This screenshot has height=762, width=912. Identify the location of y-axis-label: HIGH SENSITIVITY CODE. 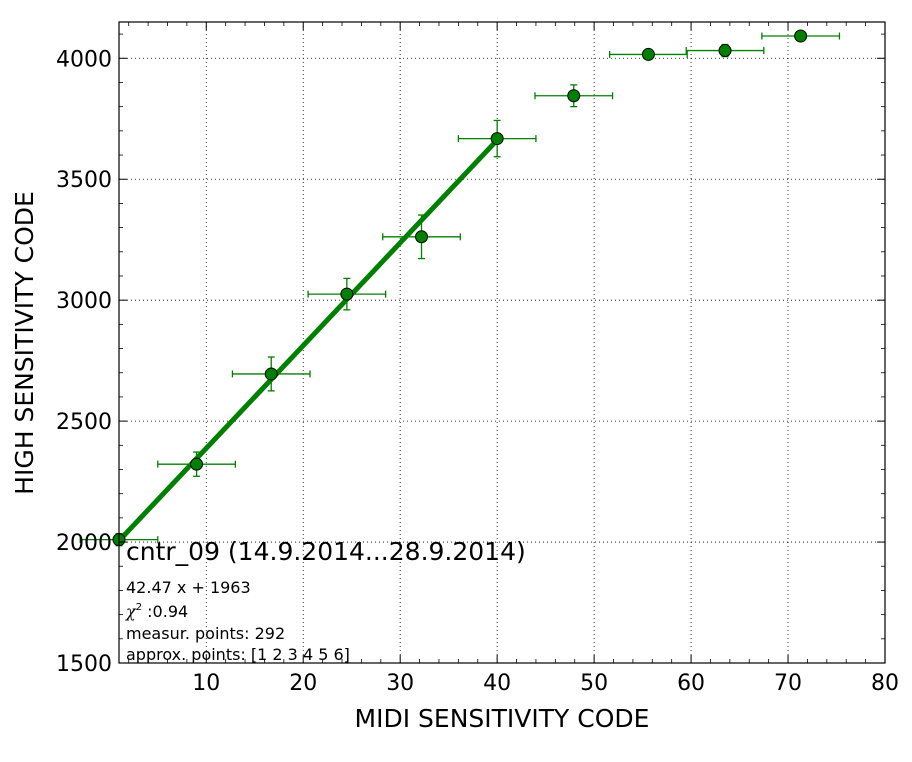
(24, 343).